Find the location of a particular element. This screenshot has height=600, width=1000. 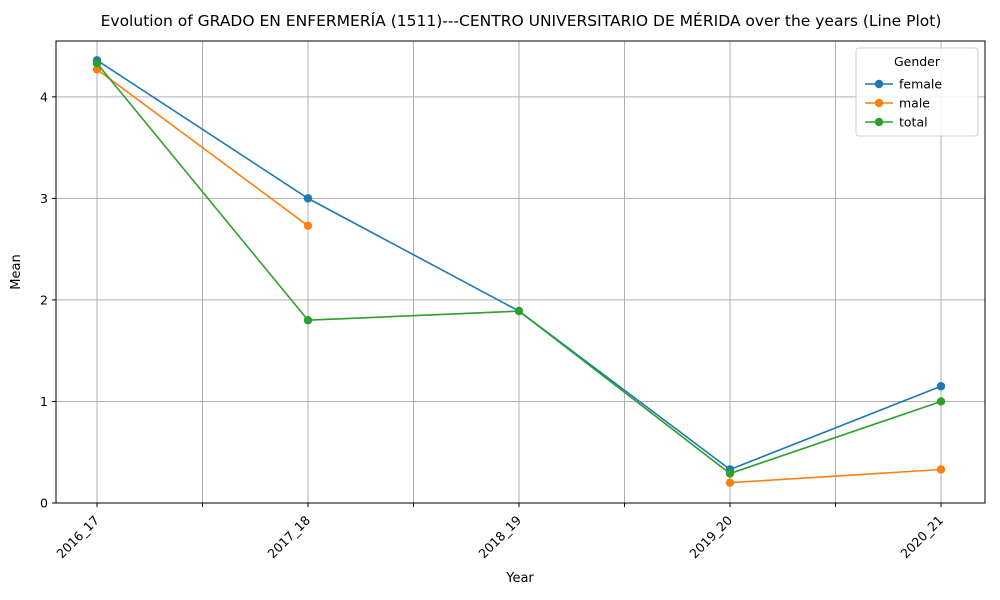

y-tick-label: 1 is located at coordinates (44, 401).